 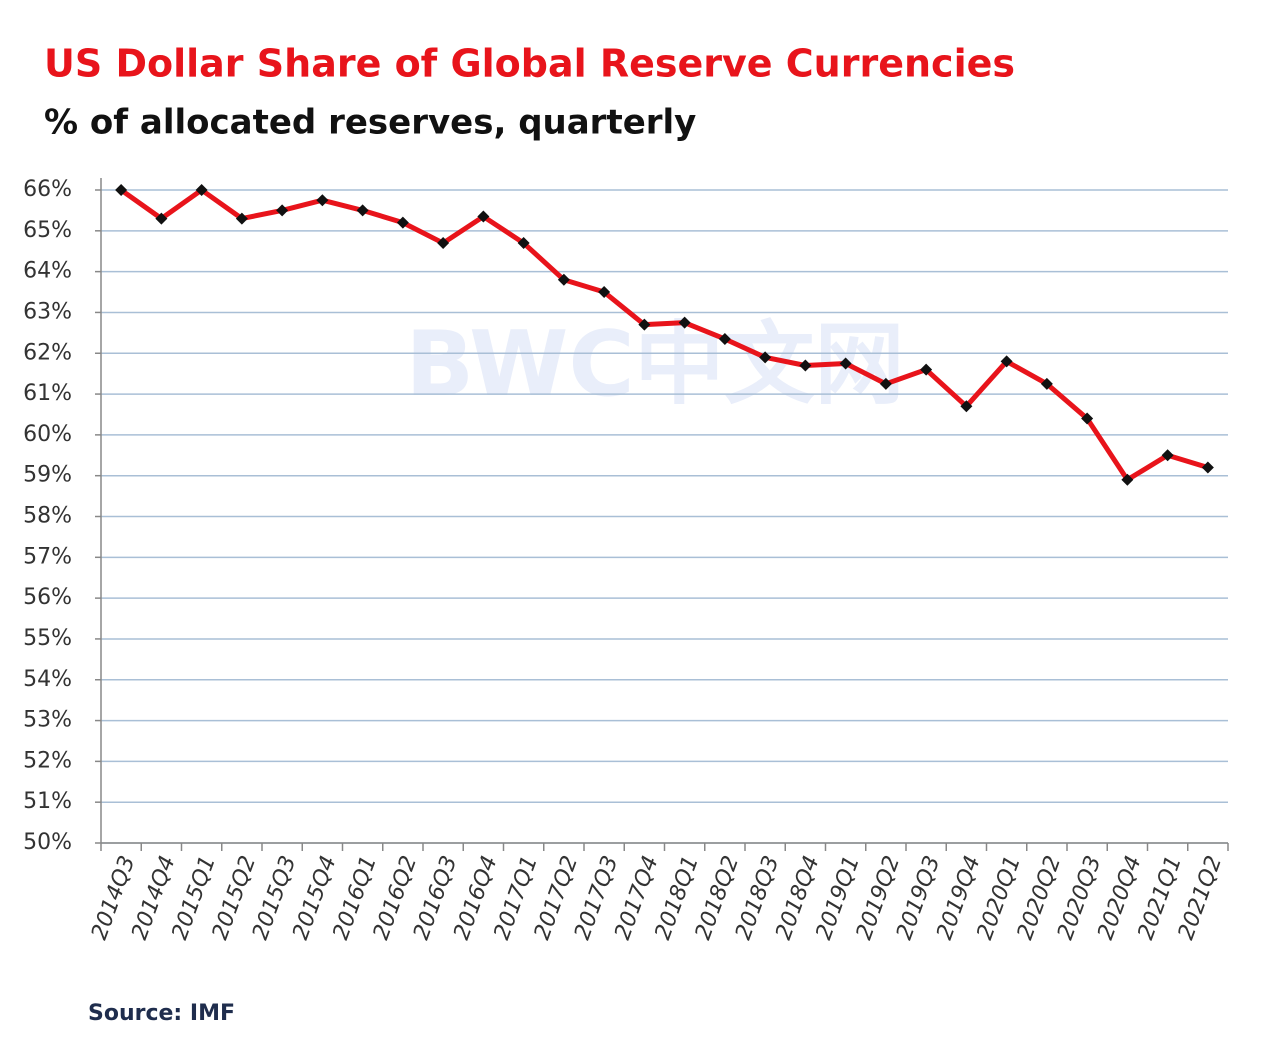 I want to click on y-tick-label: 58%, so click(x=47, y=516).